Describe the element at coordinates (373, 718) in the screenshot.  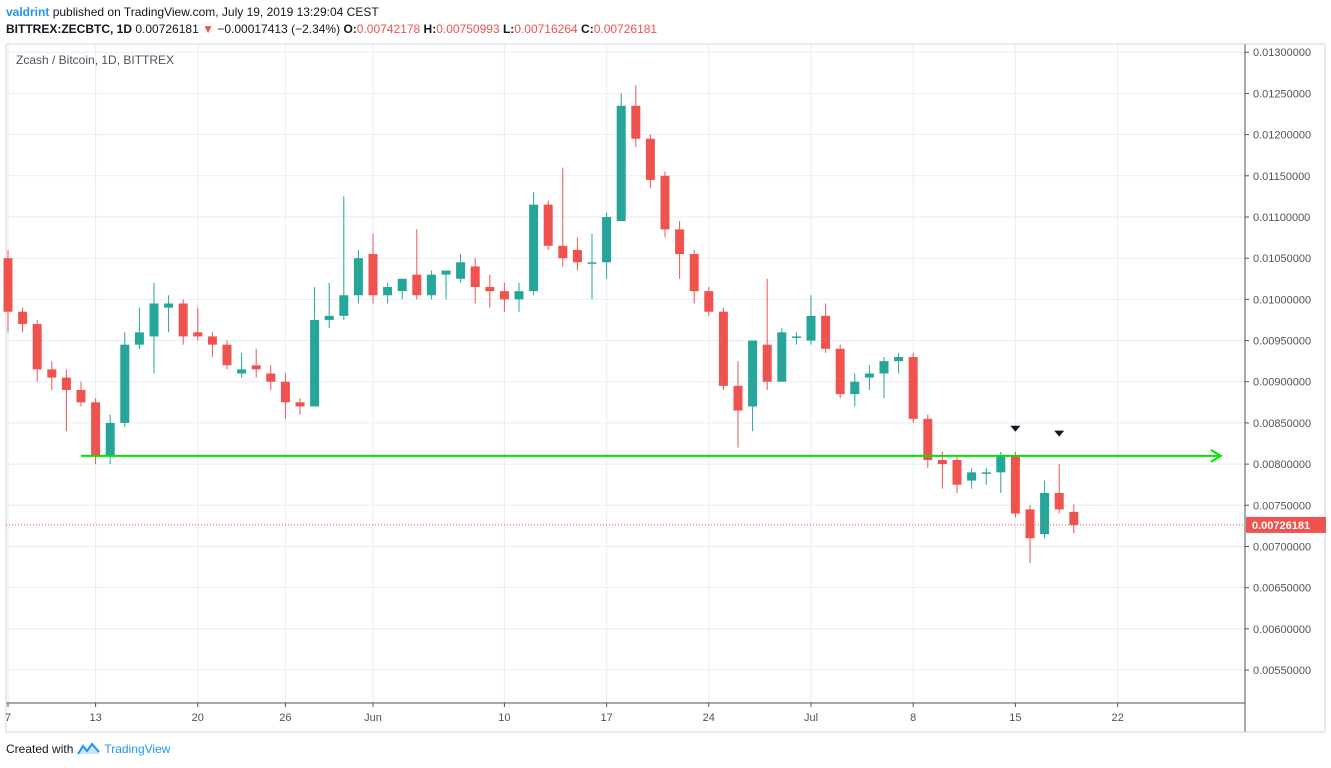
I see `x-tick-label: Jun` at that location.